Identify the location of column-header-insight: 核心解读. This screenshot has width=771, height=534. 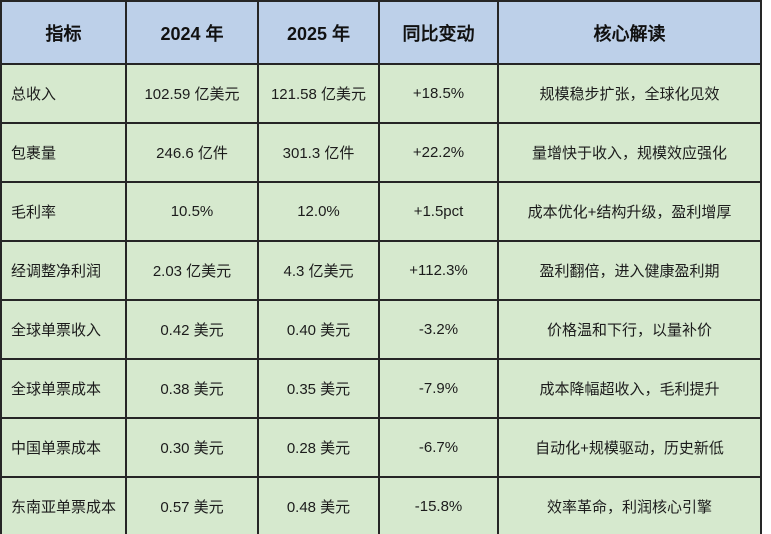
(629, 32).